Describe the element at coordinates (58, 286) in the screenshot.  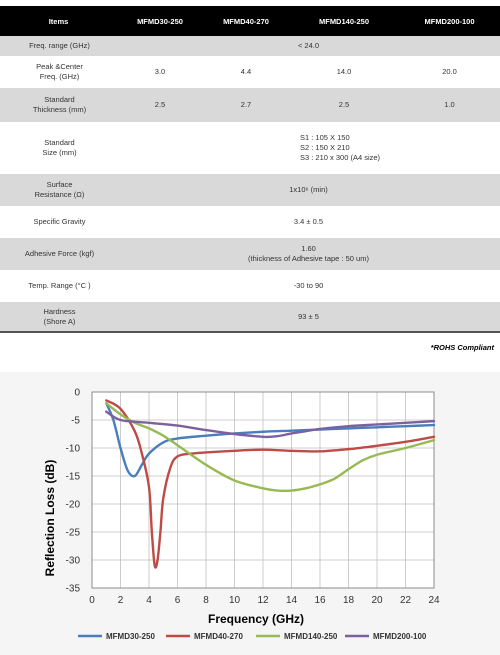
I see `row-label: Temp. Range (°C )` at that location.